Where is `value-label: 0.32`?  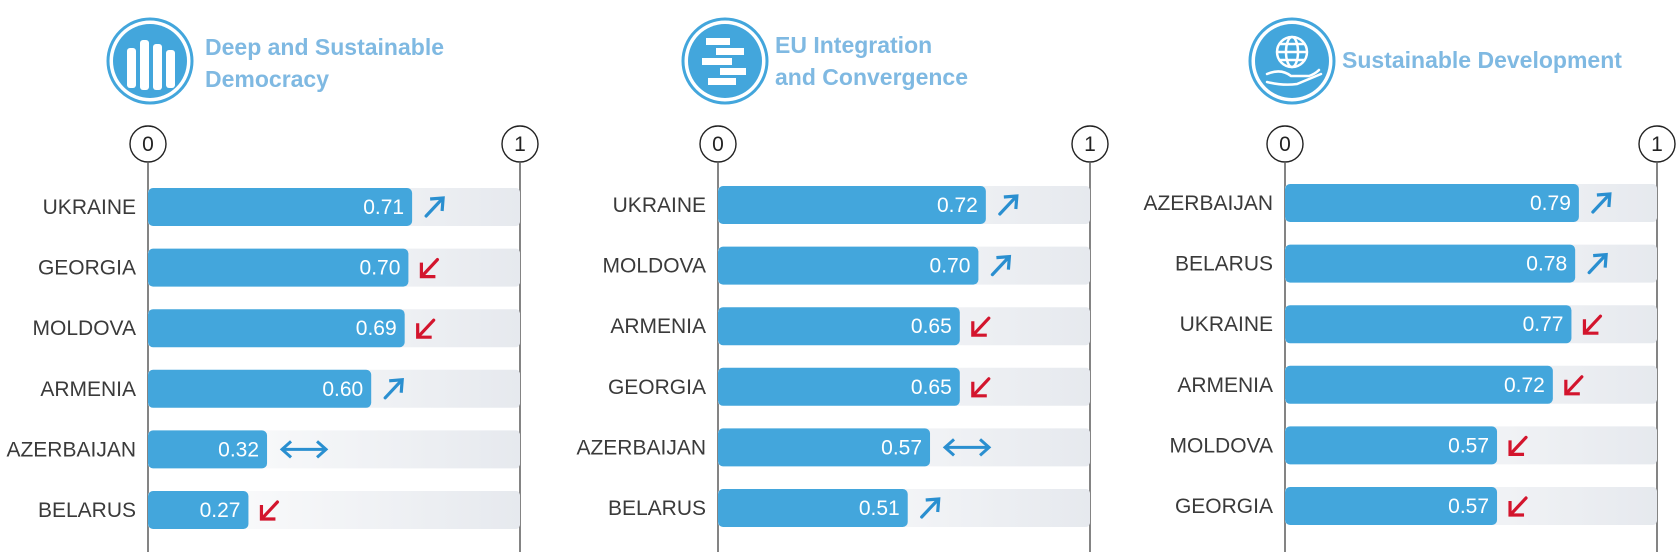
value-label: 0.32 is located at coordinates (238, 449).